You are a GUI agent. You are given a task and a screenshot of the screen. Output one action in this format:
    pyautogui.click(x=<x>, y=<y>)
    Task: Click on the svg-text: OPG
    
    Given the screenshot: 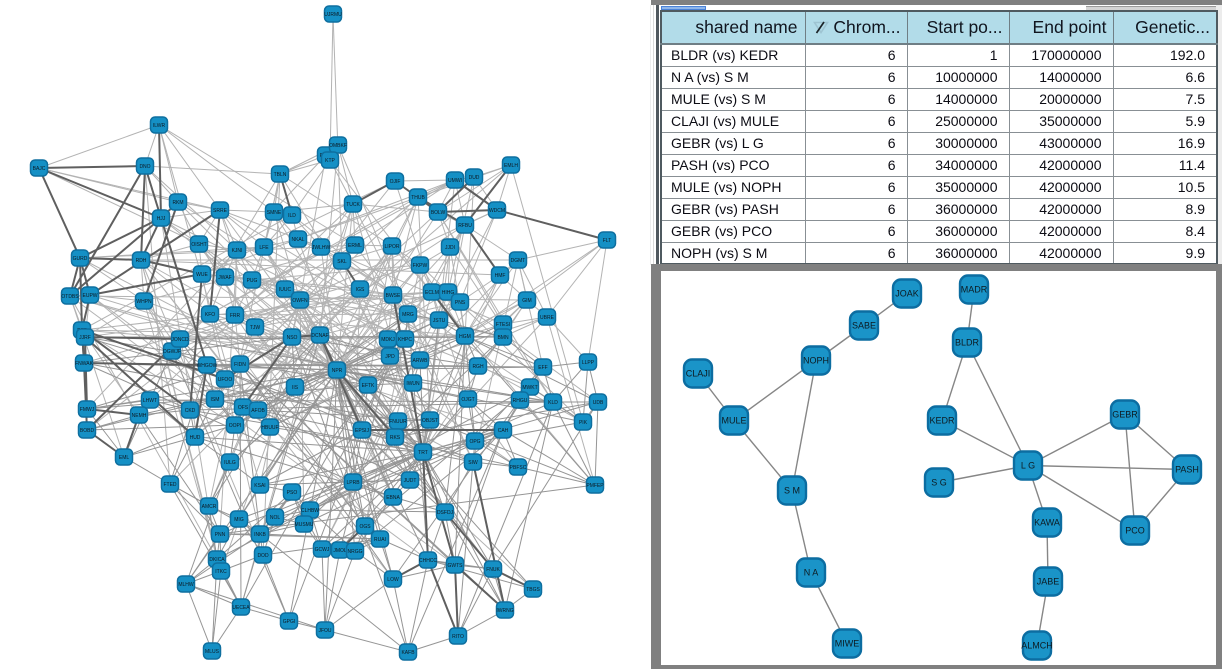 What is the action you would take?
    pyautogui.click(x=474, y=442)
    